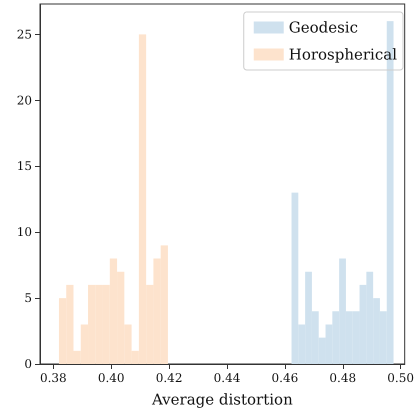 This screenshot has height=412, width=417. I want to click on y-tick-label: 25, so click(24, 34).